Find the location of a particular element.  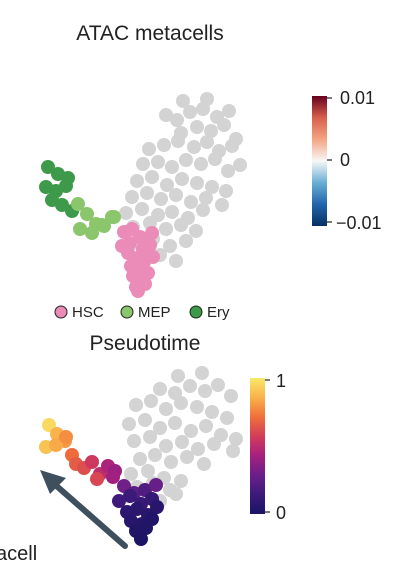

legend-label-mep: MEP is located at coordinates (154, 312).